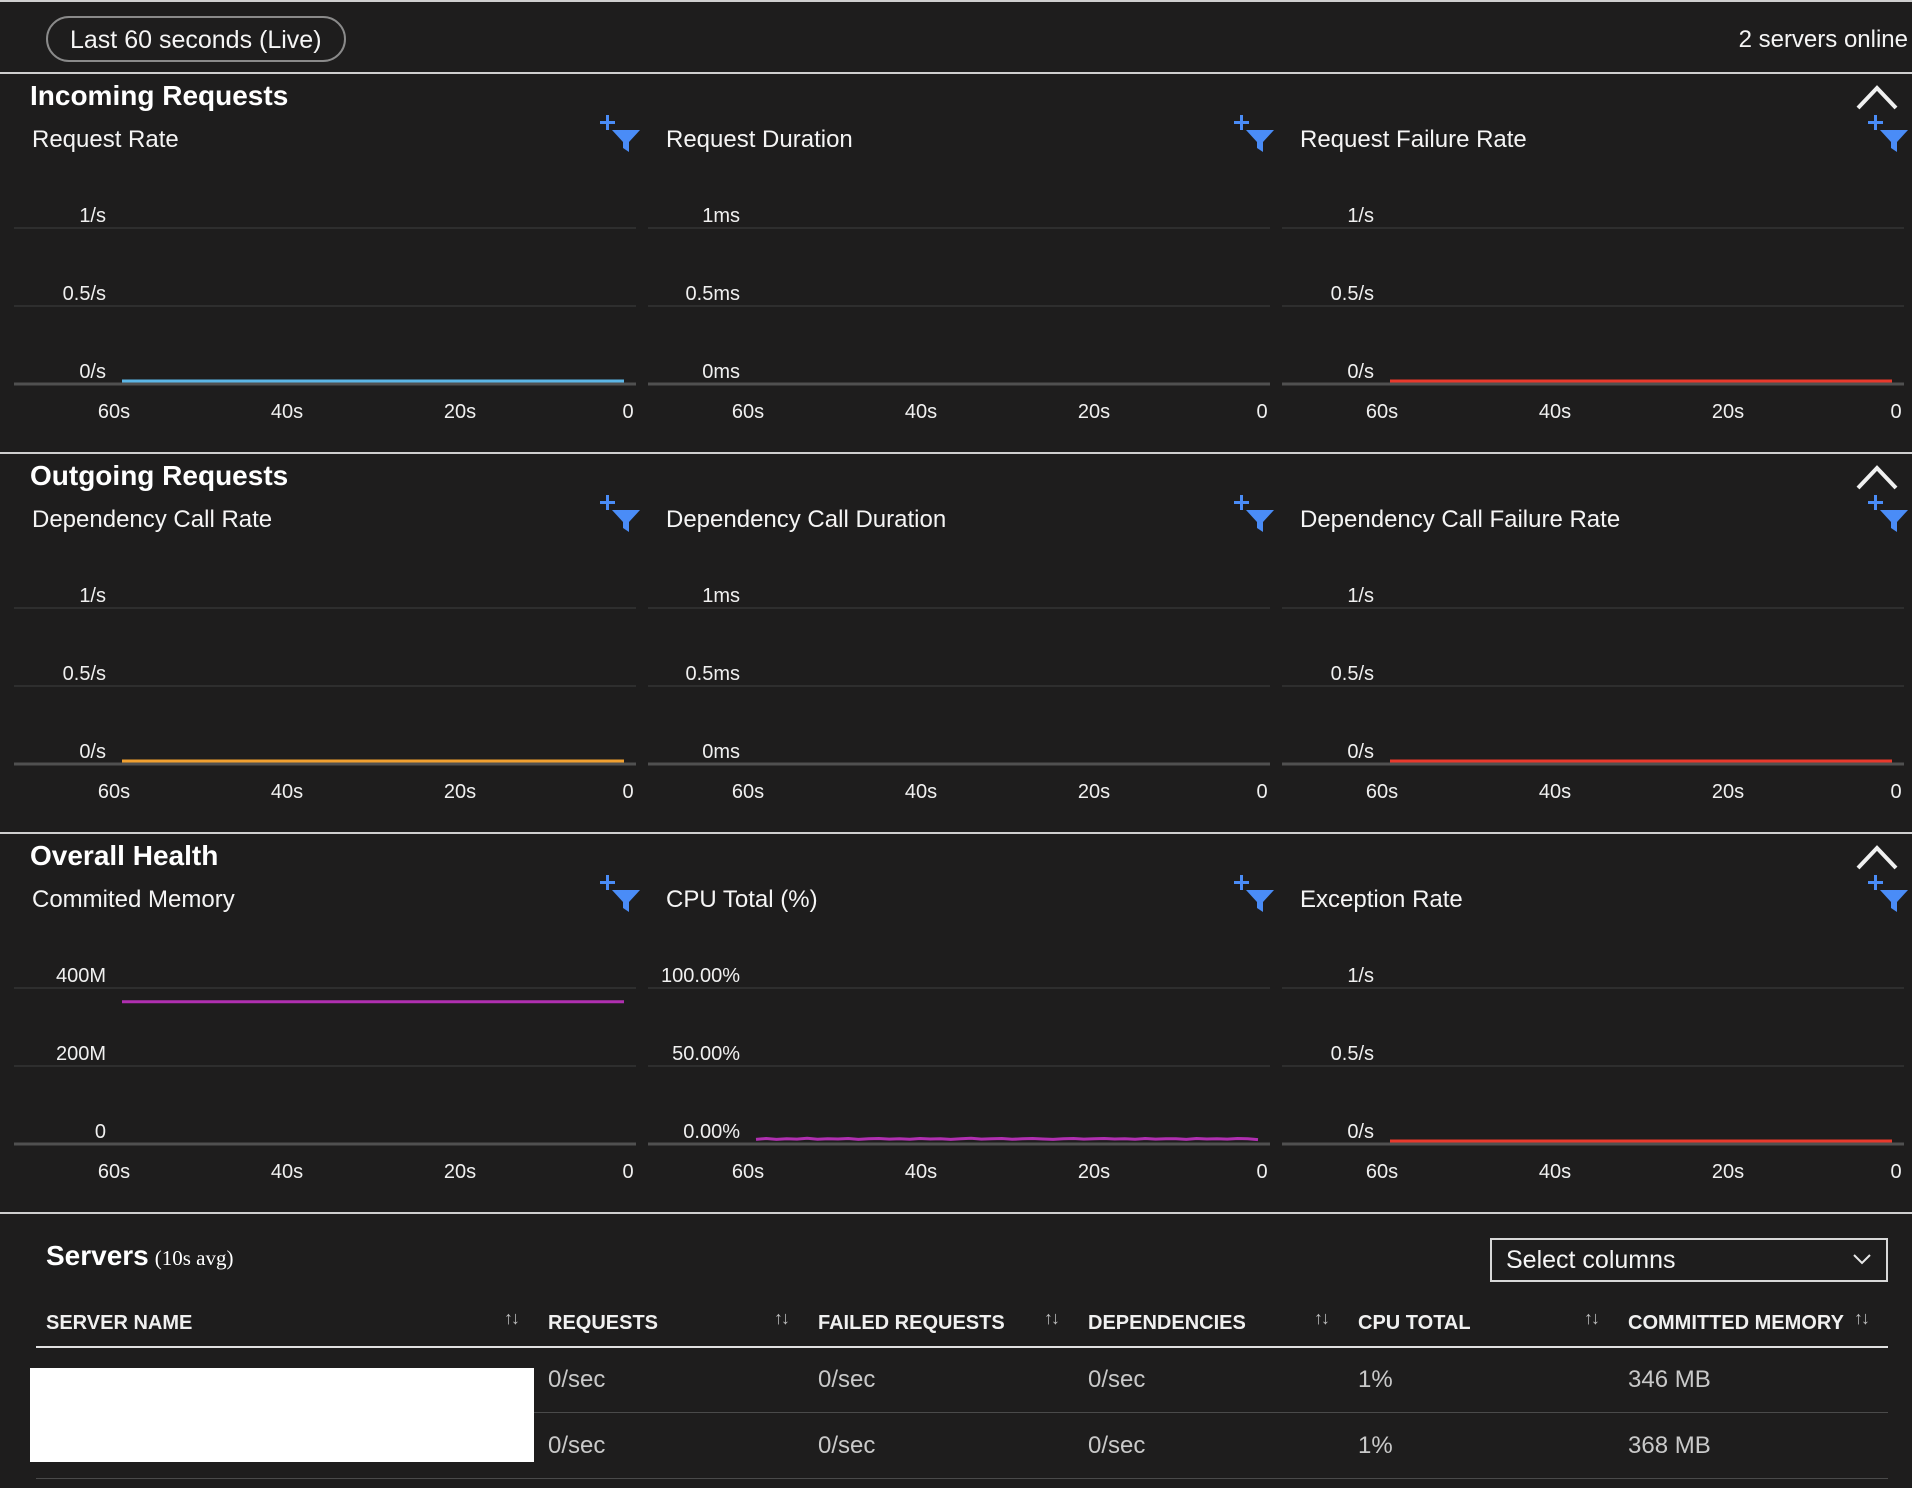  Describe the element at coordinates (1460, 519) in the screenshot. I see `chart-title: Dependency Call Failure Rate` at that location.